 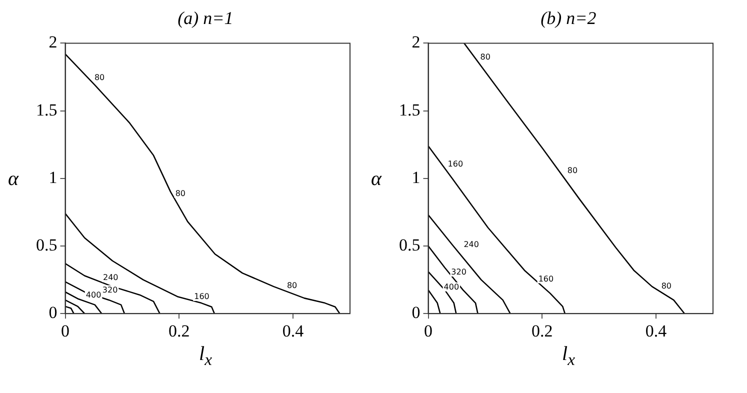 What do you see at coordinates (569, 18) in the screenshot?
I see `chart-title: (b) n=2` at bounding box center [569, 18].